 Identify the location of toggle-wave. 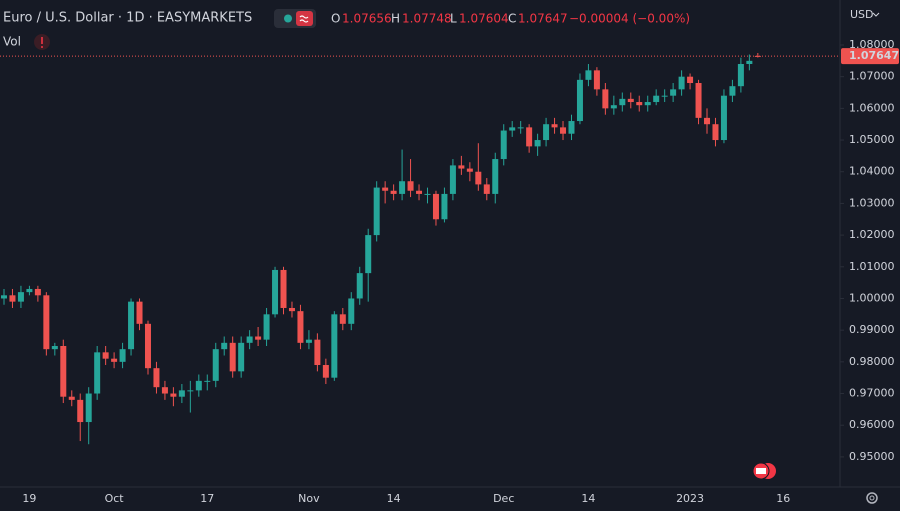
(304, 19).